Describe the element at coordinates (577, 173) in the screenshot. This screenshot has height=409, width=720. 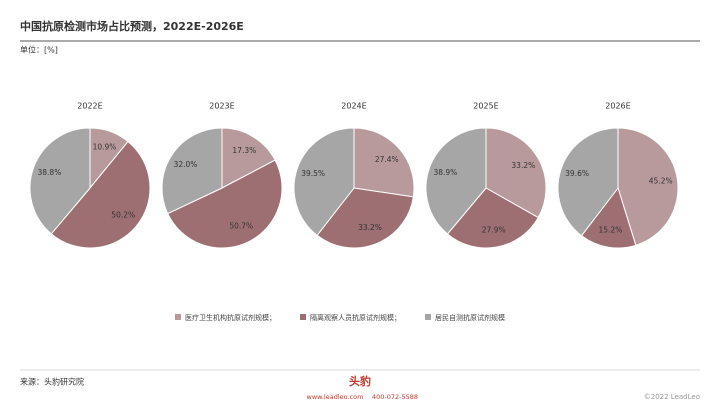
I see `value-label: 39.6%` at that location.